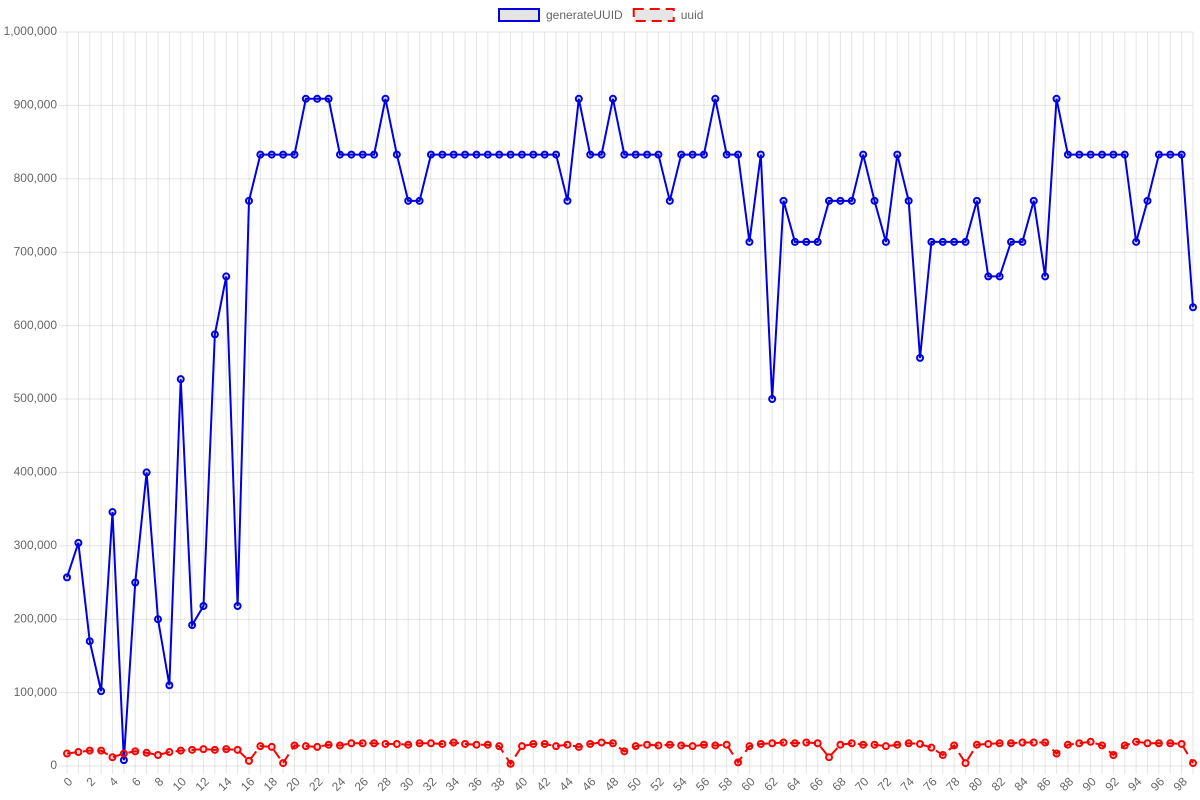  Describe the element at coordinates (748, 784) in the screenshot. I see `x-tick-label: 60` at that location.